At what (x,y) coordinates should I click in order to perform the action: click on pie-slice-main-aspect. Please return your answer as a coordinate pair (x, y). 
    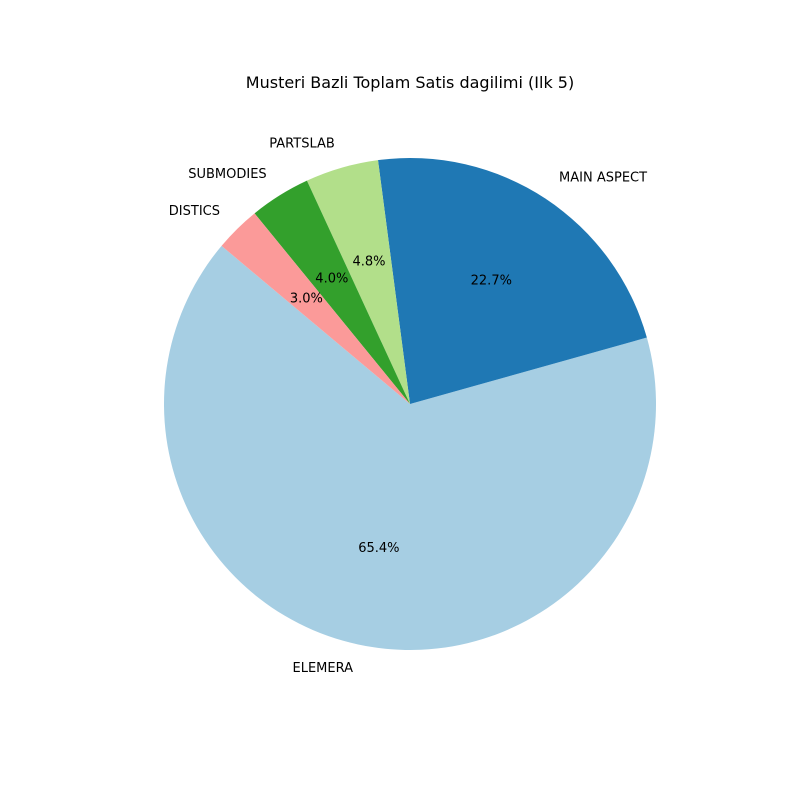
    Looking at the image, I should click on (512, 281).